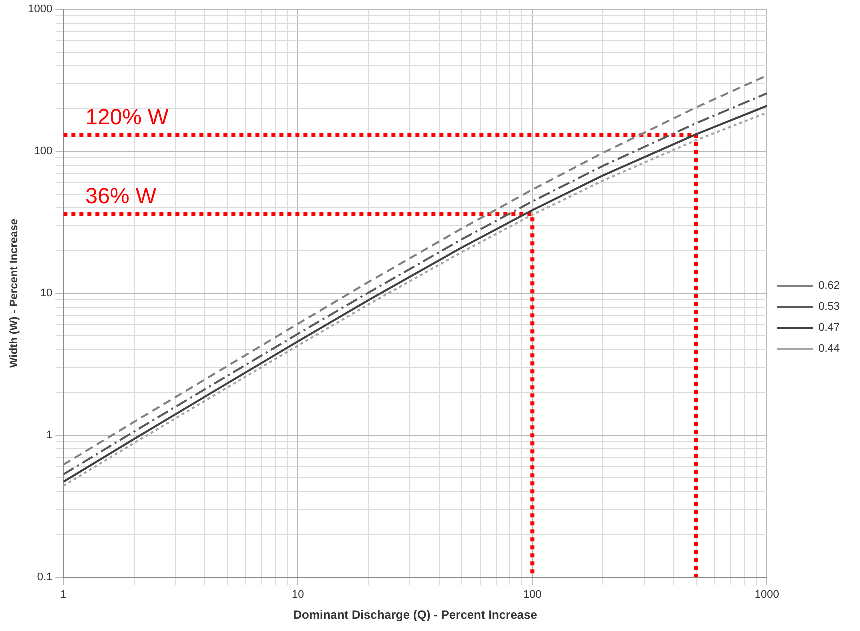  I want to click on annotation: 36% W, so click(121, 196).